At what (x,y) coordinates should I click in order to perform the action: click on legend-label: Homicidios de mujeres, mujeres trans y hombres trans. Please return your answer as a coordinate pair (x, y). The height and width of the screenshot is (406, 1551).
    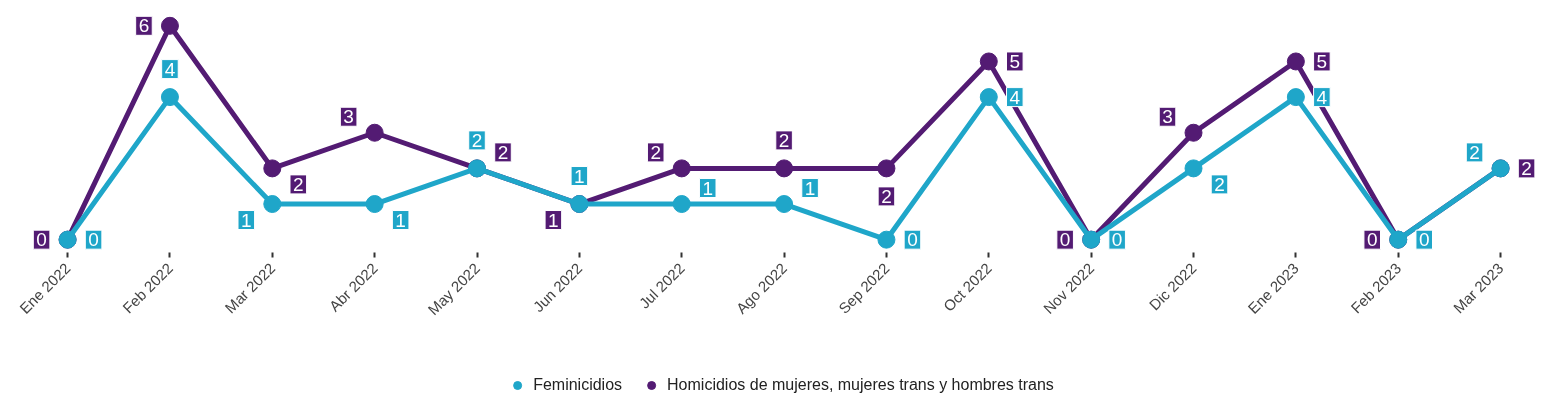
    Looking at the image, I should click on (860, 385).